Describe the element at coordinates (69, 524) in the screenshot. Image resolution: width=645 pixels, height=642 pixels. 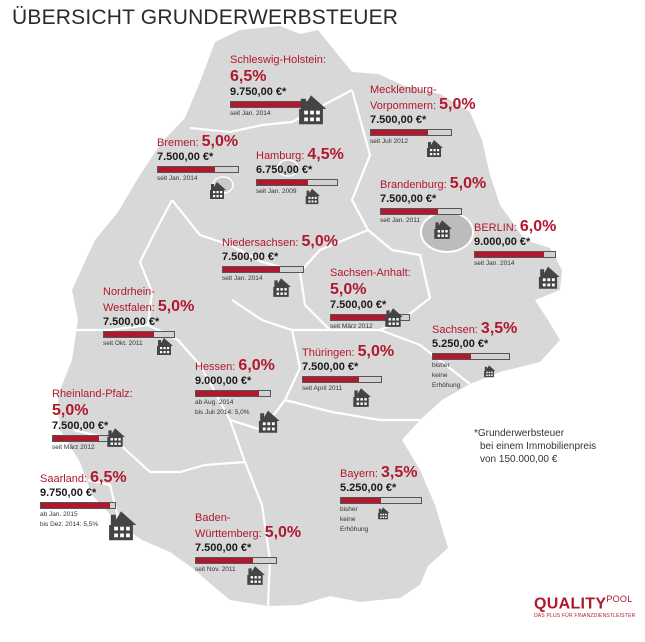
I see `state-since: bis Dez. 2014: 5,5%` at that location.